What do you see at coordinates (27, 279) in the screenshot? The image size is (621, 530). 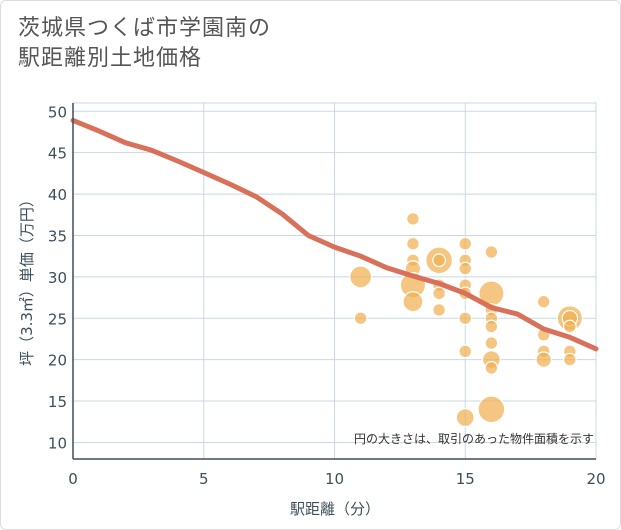 I see `y-axis-label: 坪（3.3㎡）単価（万円）` at bounding box center [27, 279].